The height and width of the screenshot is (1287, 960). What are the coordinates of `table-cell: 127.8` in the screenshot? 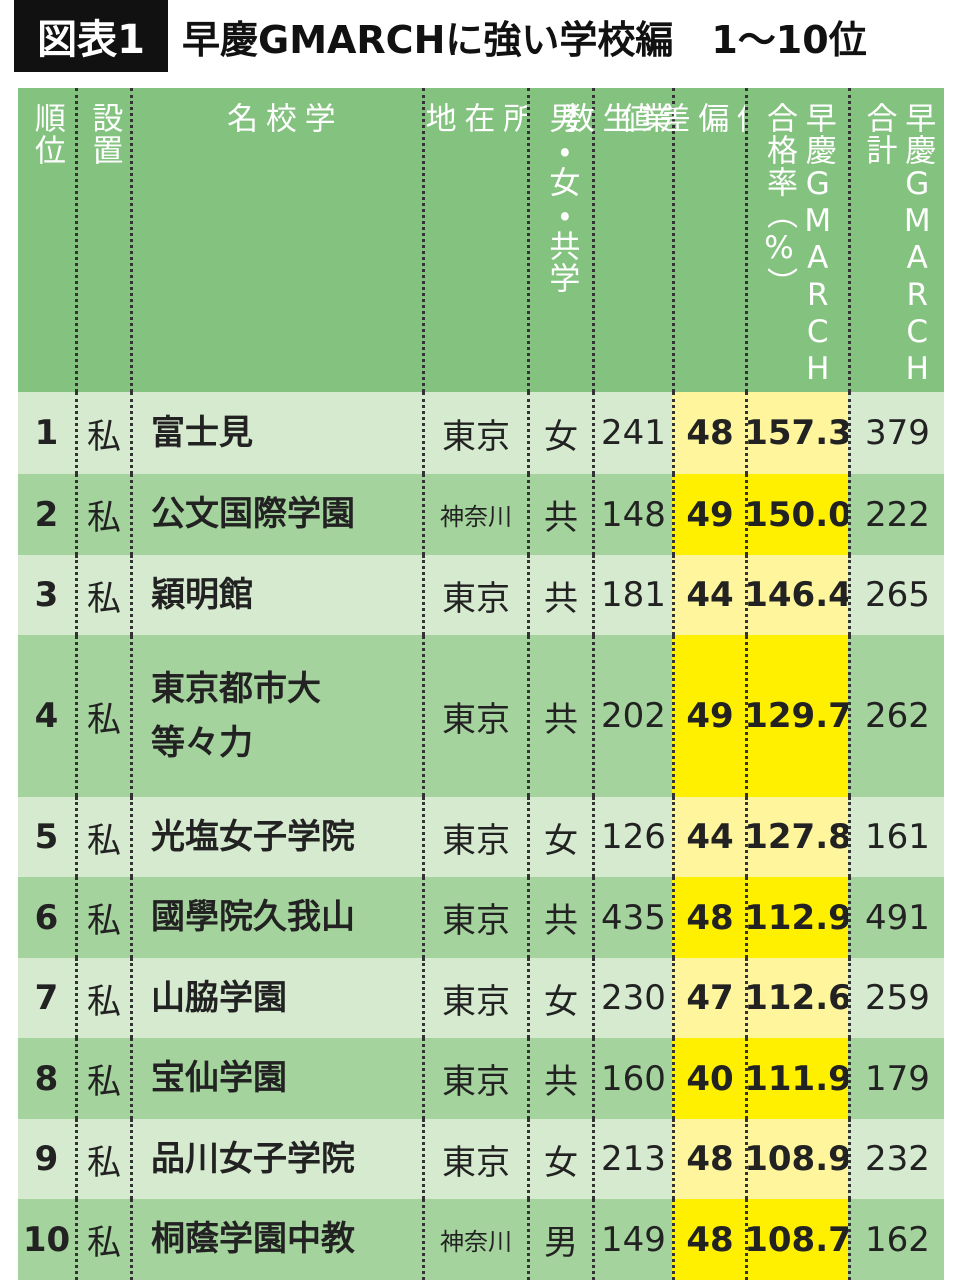 It's located at (798, 837).